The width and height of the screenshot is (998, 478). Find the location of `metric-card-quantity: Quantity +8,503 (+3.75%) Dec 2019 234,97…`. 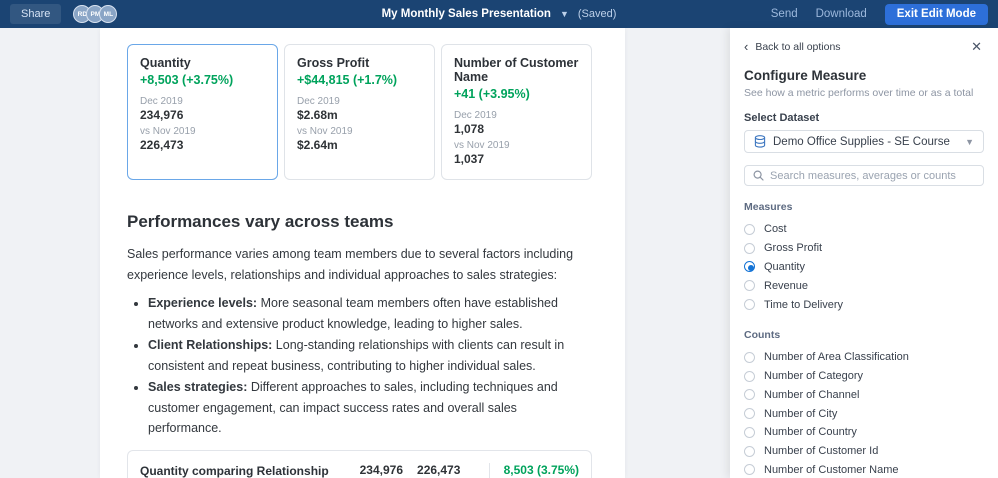

metric-card-quantity: Quantity +8,503 (+3.75%) Dec 2019 234,97… is located at coordinates (202, 112).